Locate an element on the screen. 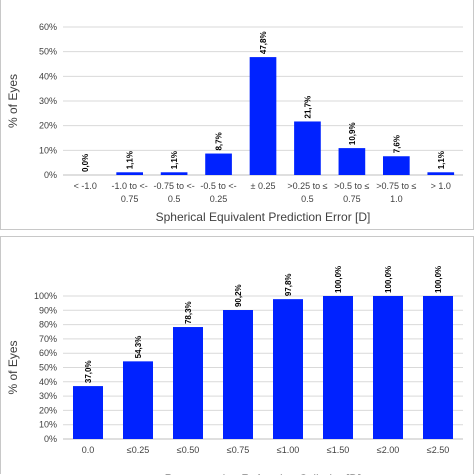  y-tick-label: 70% is located at coordinates (48, 339).